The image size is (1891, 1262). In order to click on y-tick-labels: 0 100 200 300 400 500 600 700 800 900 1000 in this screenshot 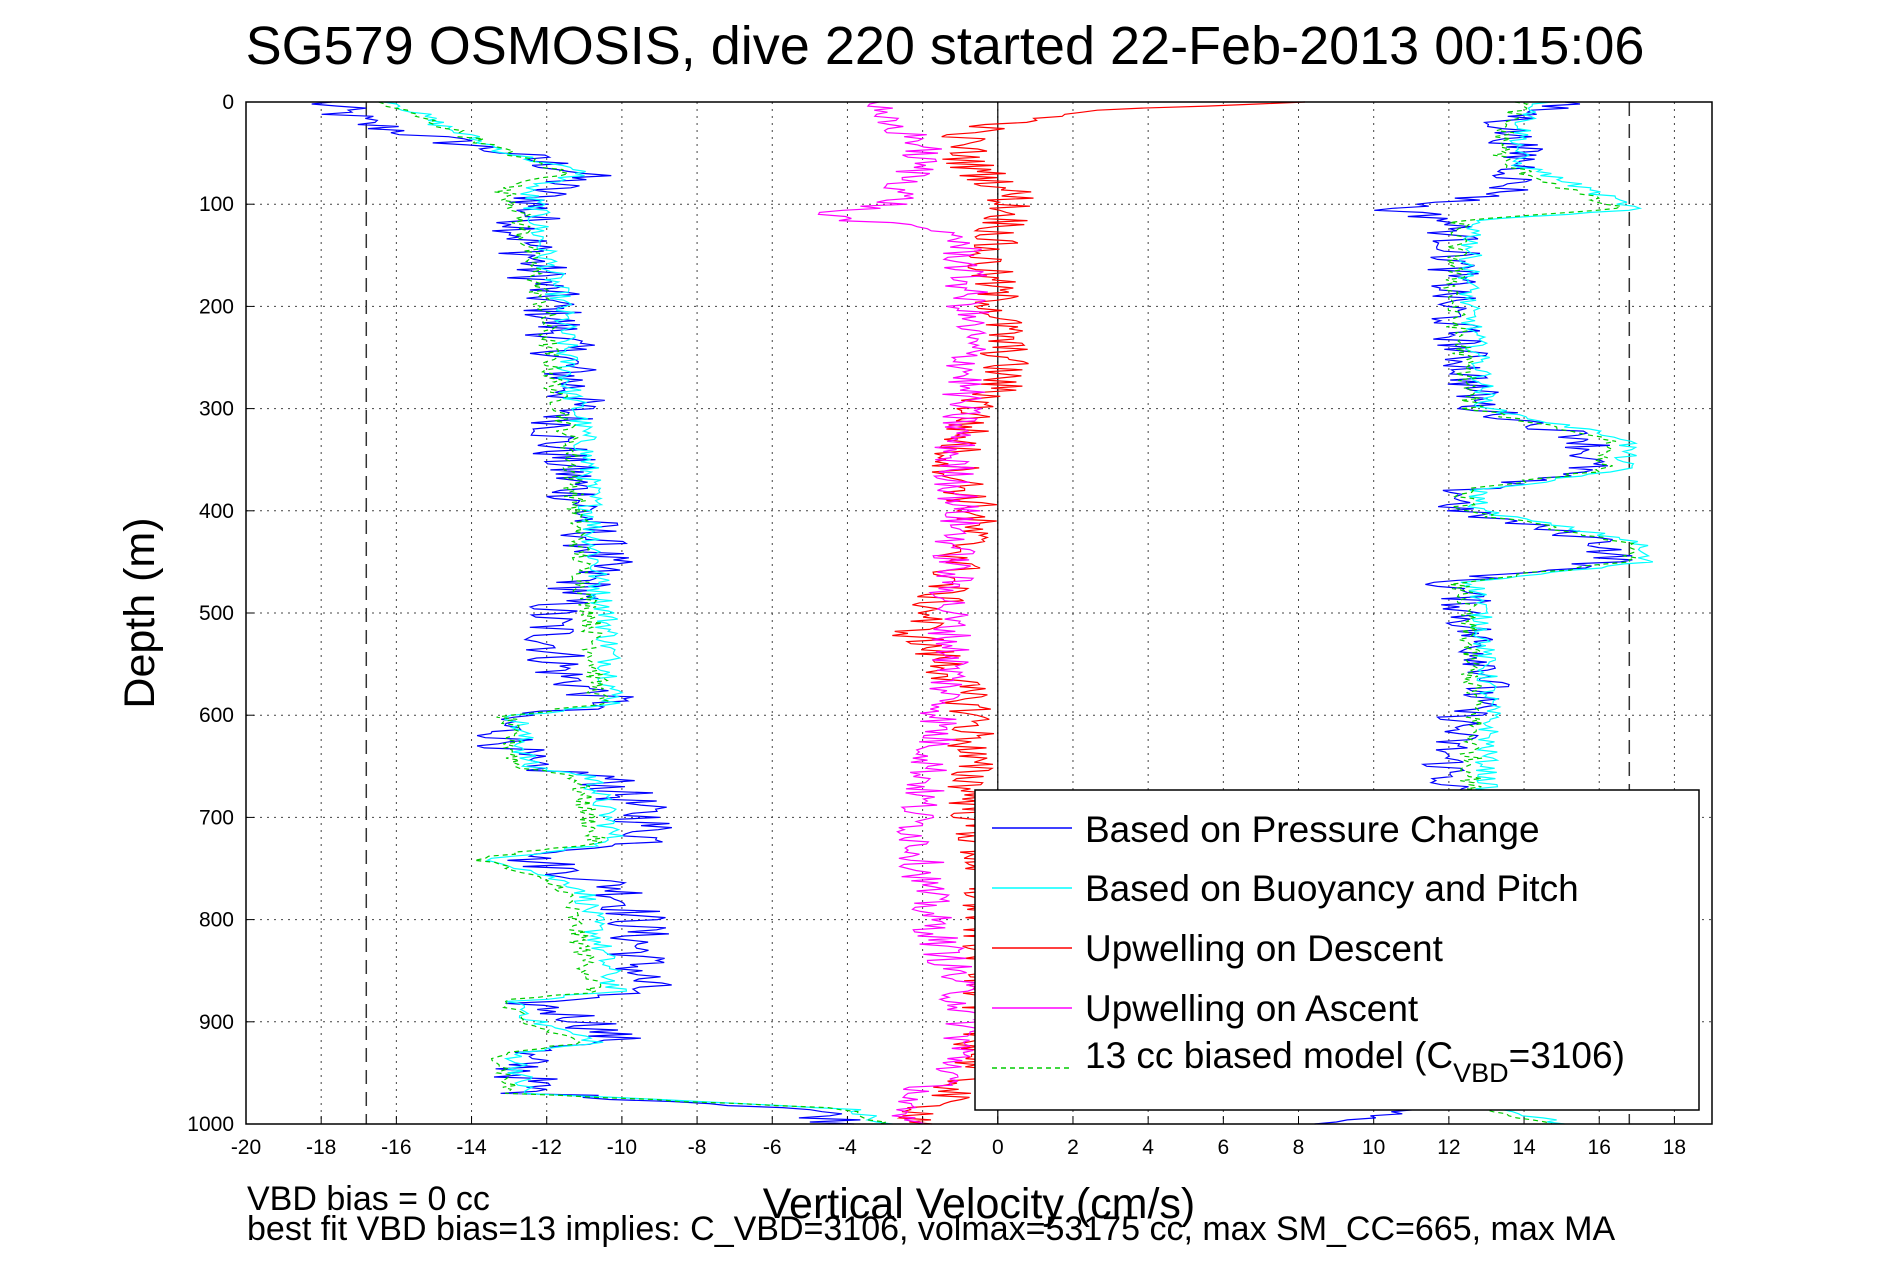, I will do `click(210, 613)`.